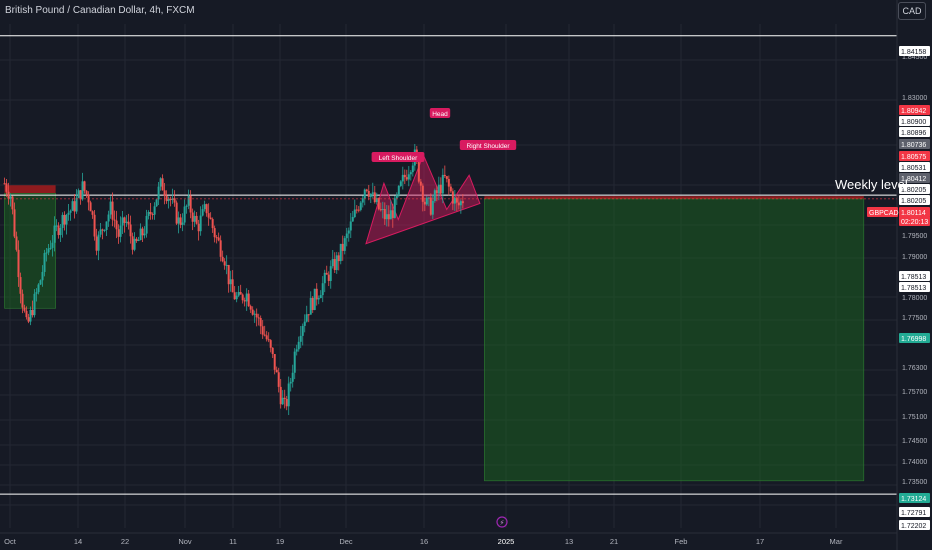  I want to click on x-tick-label: Nov, so click(185, 541).